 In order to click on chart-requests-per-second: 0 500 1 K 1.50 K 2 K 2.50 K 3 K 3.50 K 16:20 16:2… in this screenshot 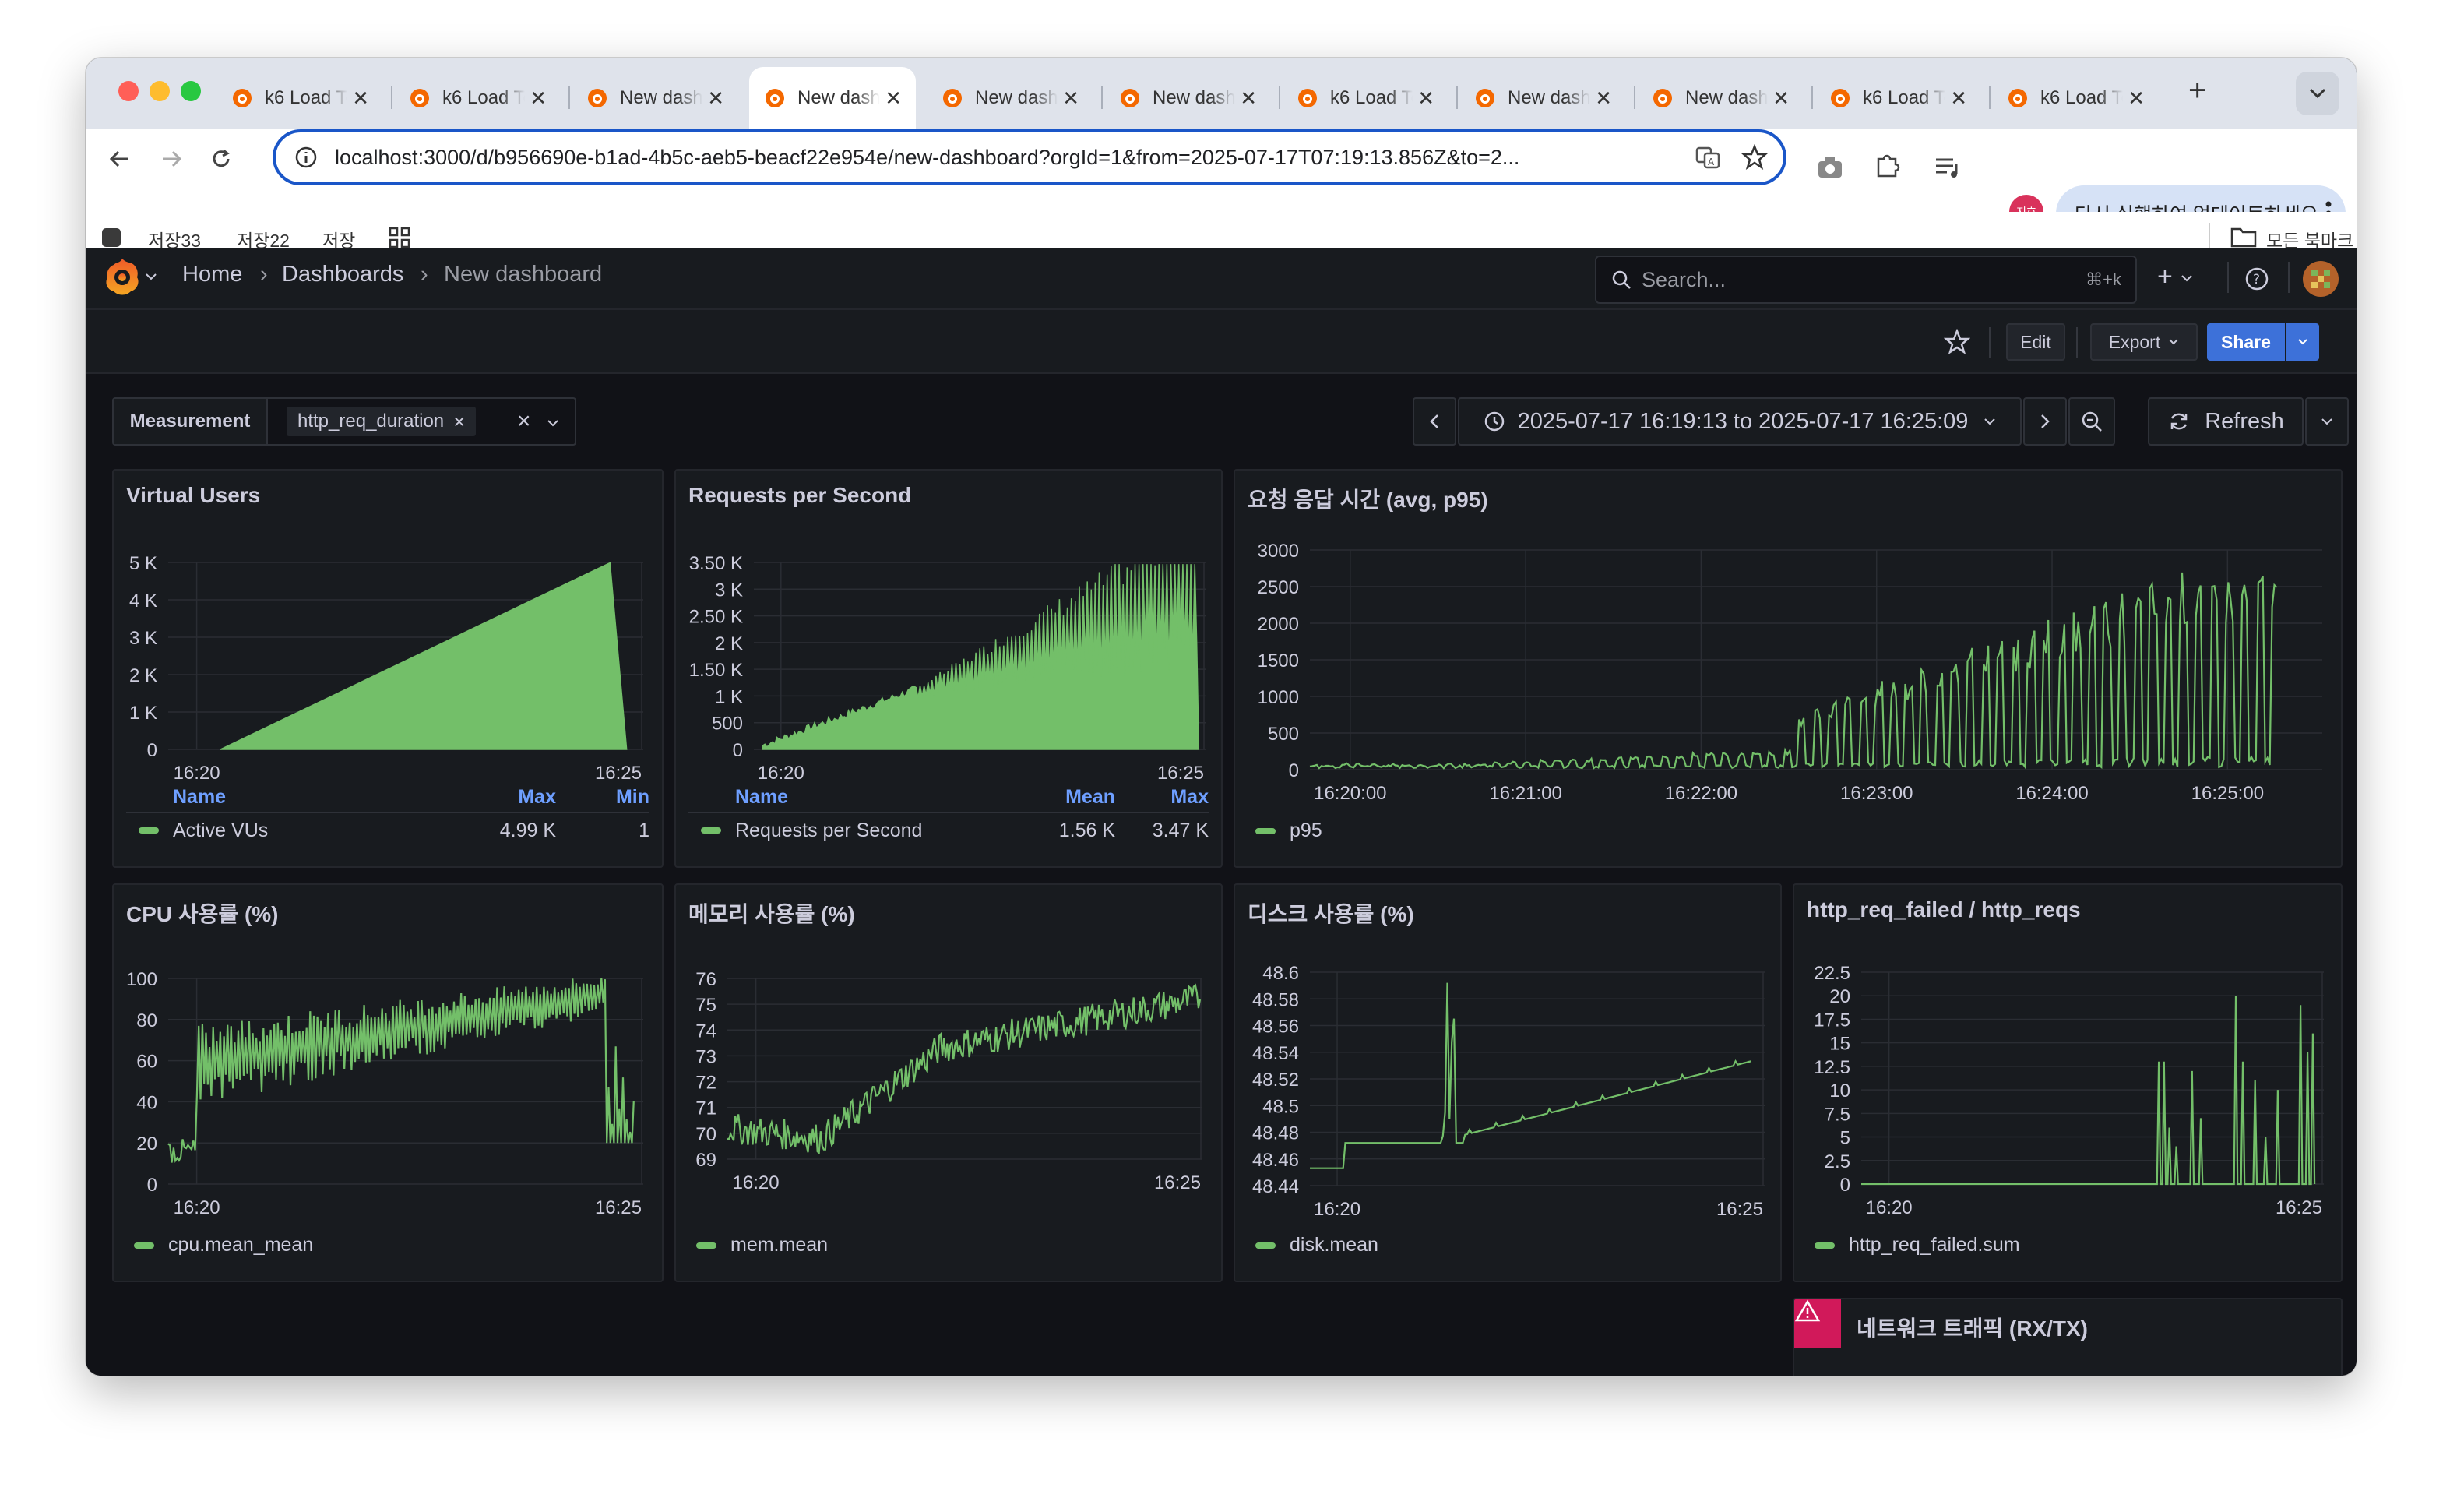, I will do `click(948, 668)`.